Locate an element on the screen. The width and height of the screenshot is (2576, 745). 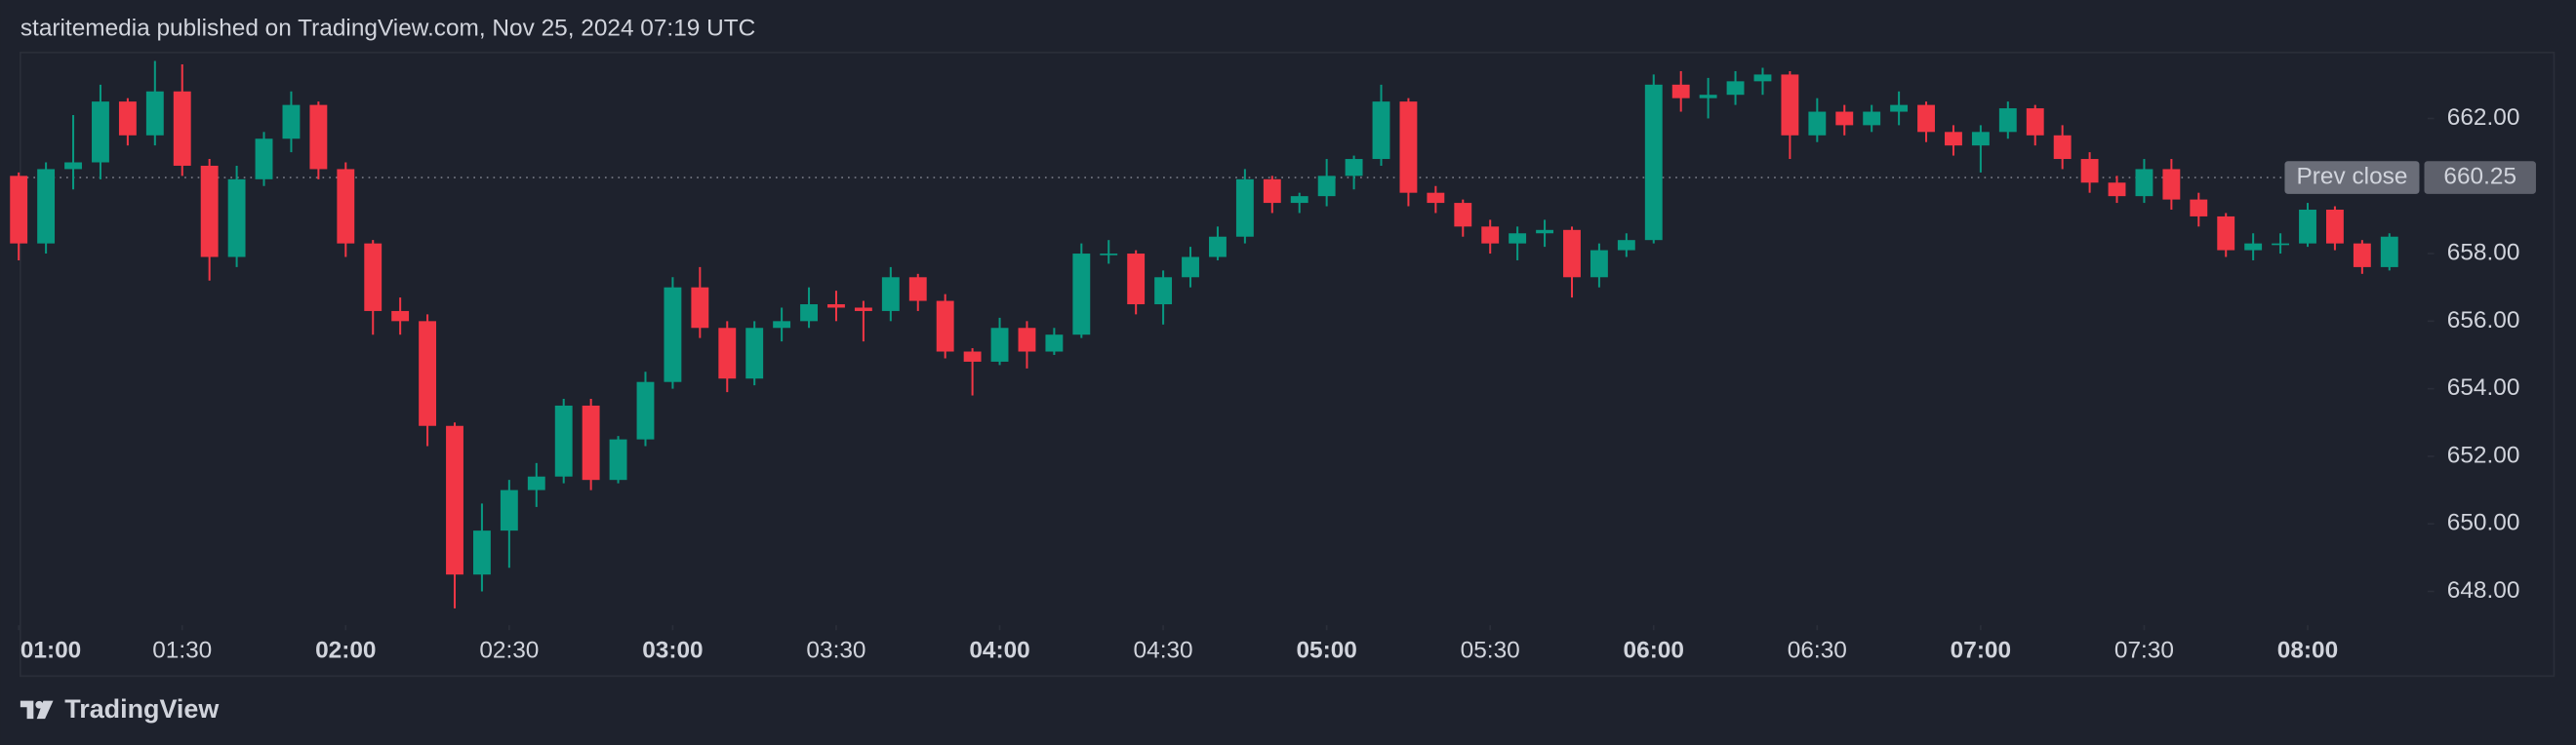
x-tick-label: 07:00 is located at coordinates (1981, 651).